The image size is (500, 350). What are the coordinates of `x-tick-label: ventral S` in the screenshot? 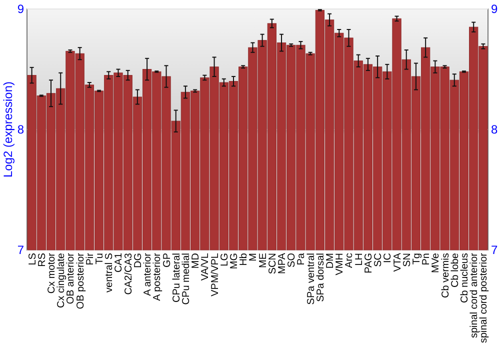 It's located at (110, 272).